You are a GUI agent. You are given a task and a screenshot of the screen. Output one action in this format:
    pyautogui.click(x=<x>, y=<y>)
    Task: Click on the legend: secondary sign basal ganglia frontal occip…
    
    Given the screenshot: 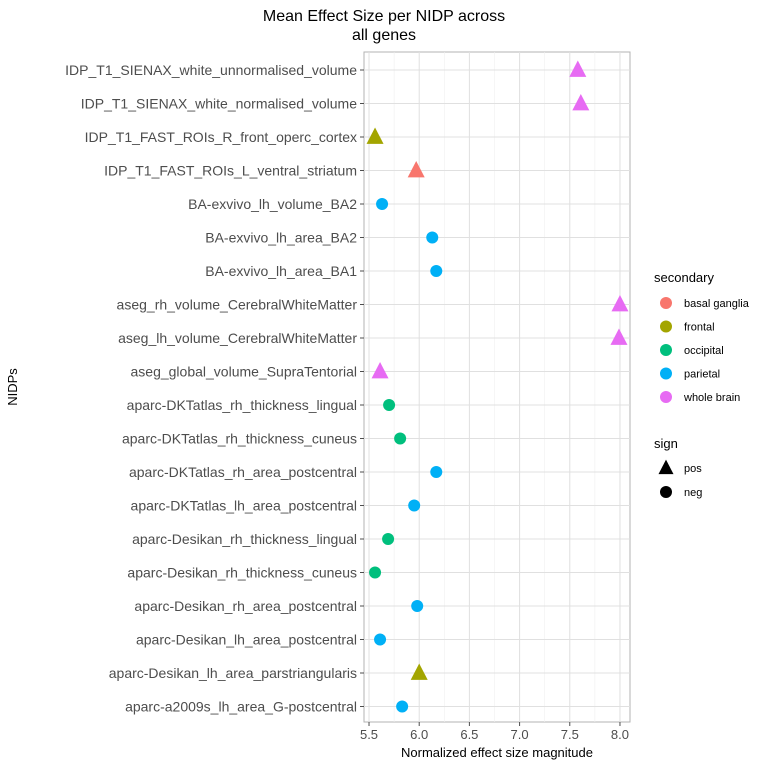 What is the action you would take?
    pyautogui.click(x=702, y=384)
    